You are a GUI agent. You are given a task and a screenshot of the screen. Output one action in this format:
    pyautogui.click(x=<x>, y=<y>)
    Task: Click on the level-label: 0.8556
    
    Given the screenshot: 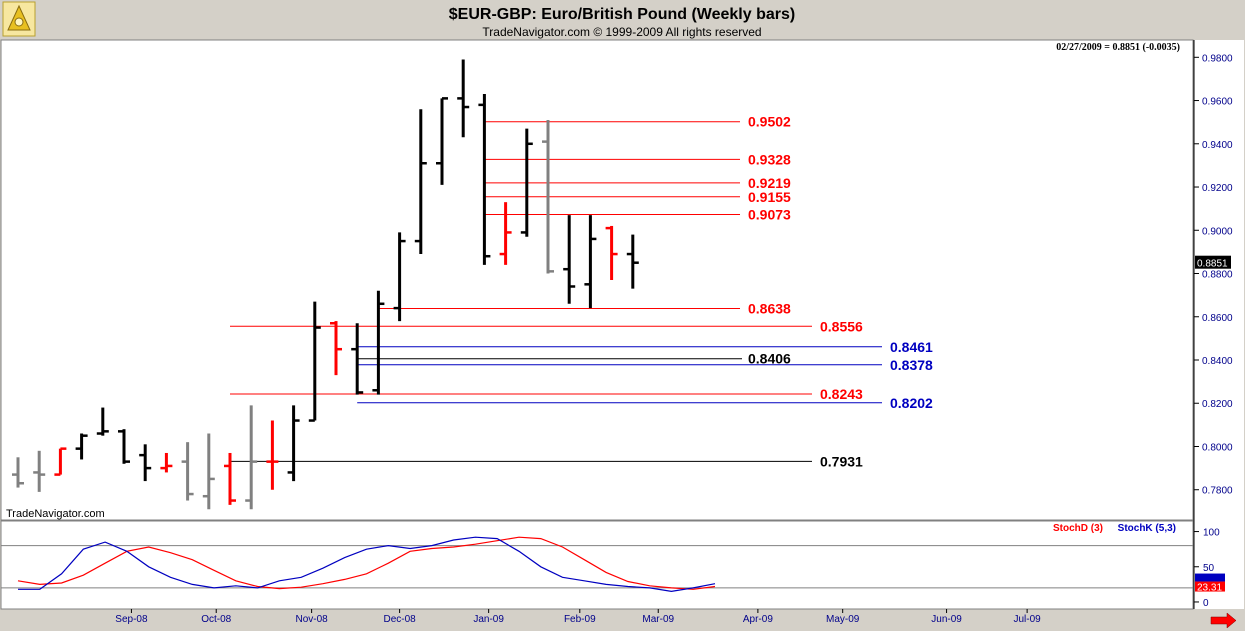 What is the action you would take?
    pyautogui.click(x=841, y=326)
    